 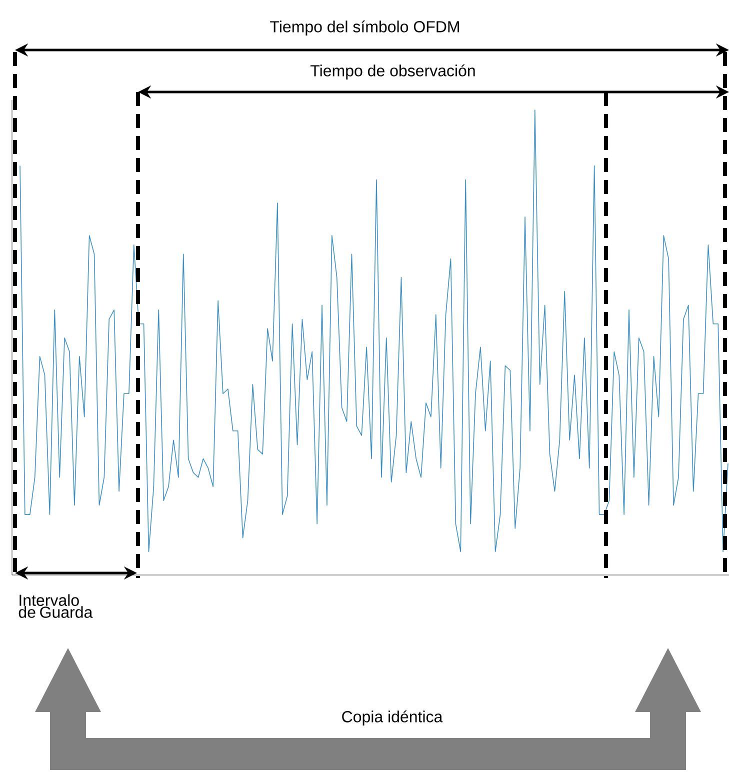 What do you see at coordinates (55, 606) in the screenshot?
I see `text: Intervalo de Guarda` at bounding box center [55, 606].